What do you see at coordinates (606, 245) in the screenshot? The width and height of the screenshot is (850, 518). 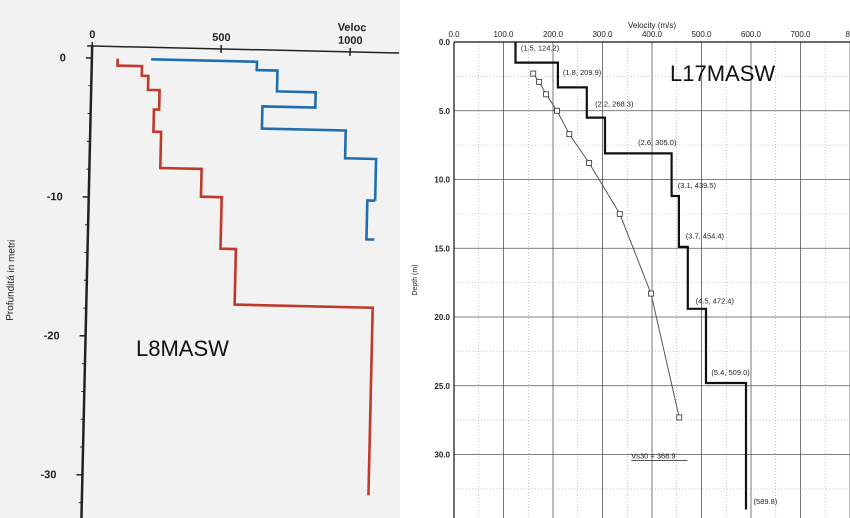 I see `l17-dispersion-curve` at bounding box center [606, 245].